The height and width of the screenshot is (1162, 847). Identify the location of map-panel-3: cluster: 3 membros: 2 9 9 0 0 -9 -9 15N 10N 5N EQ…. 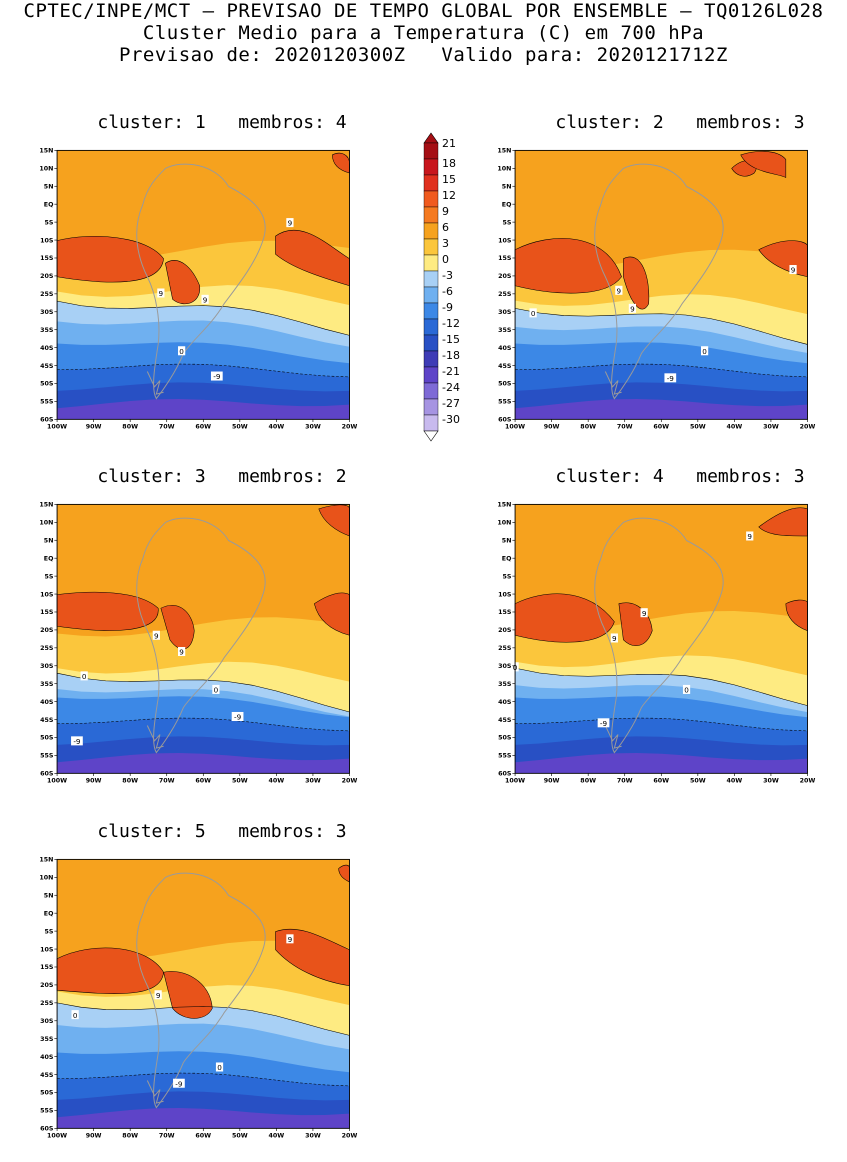
(211, 637).